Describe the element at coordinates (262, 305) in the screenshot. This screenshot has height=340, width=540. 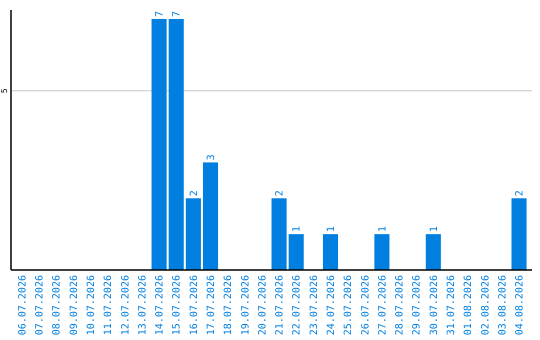
I see `x-tick-label: 20.07.2026` at that location.